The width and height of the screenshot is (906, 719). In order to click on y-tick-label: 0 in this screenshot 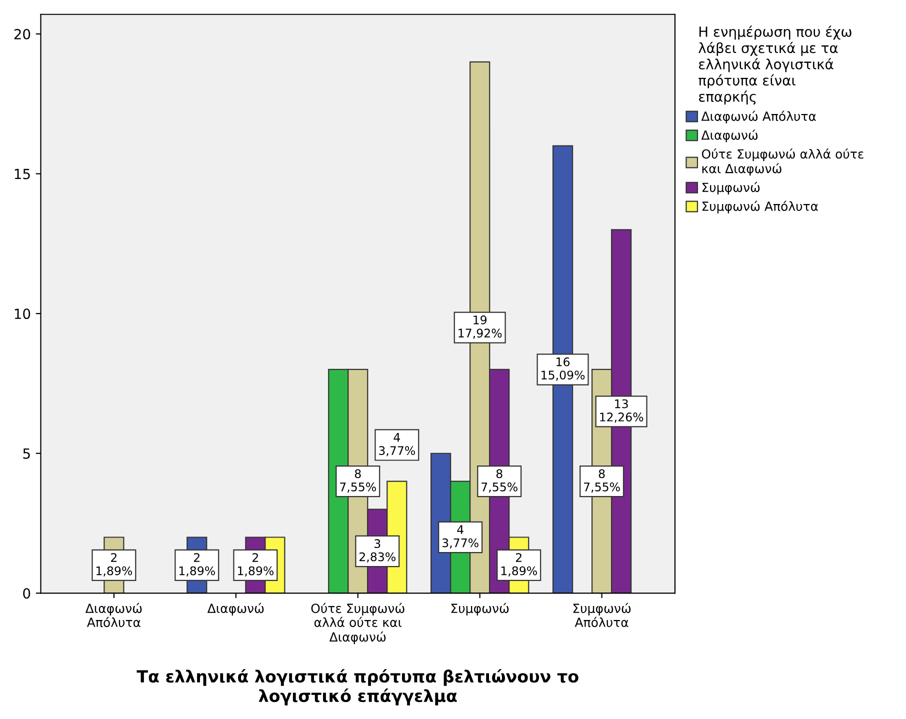, I will do `click(26, 593)`.